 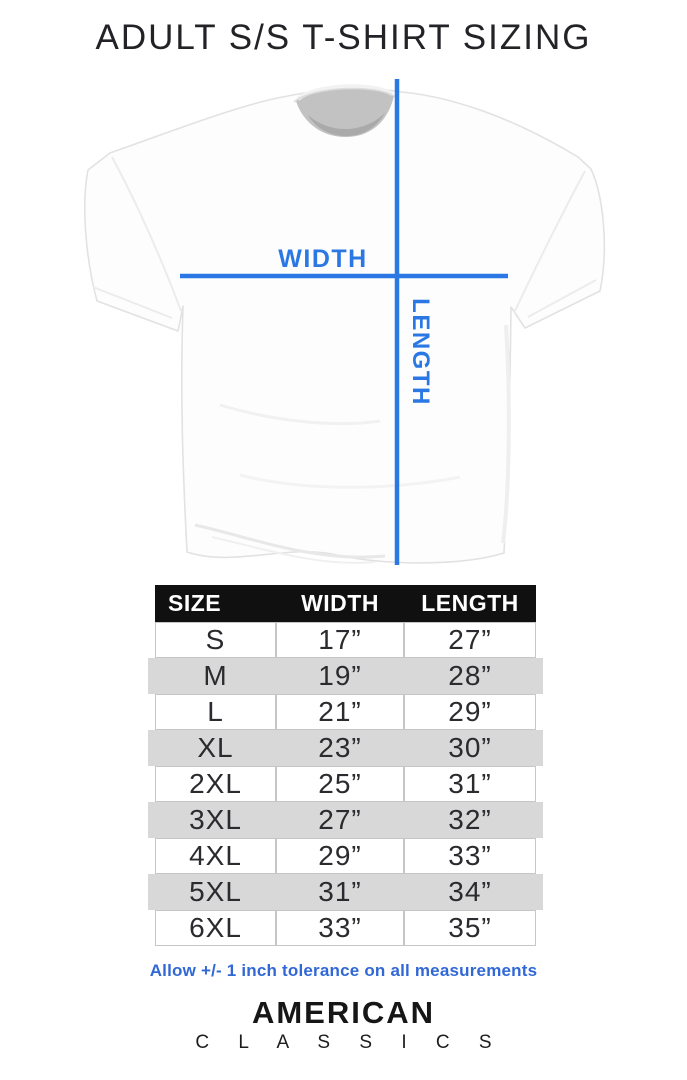 I want to click on size-cell: 6XL, so click(x=215, y=928).